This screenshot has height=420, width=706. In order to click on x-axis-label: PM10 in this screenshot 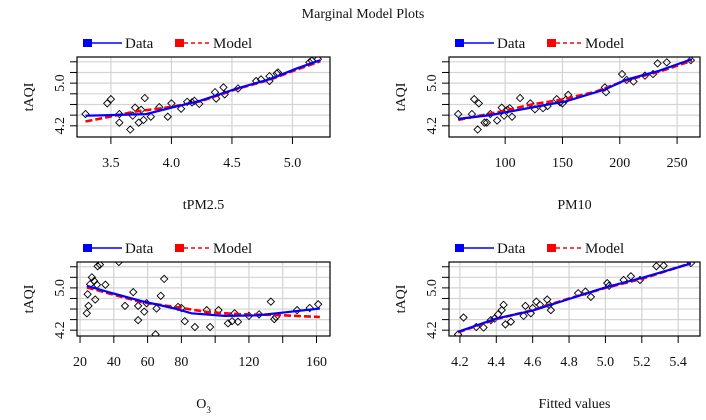, I will do `click(574, 205)`.